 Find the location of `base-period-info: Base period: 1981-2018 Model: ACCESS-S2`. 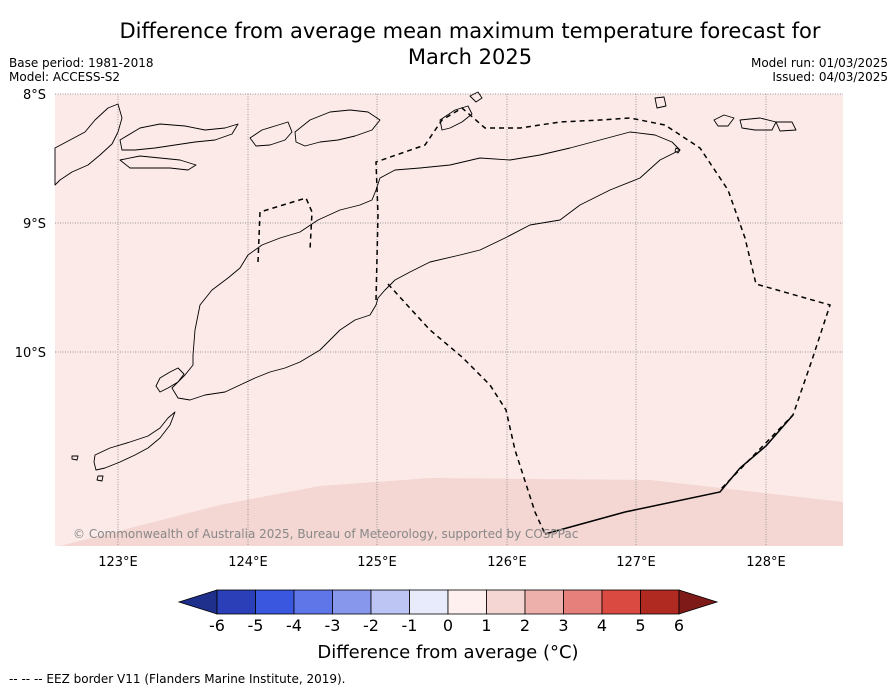

base-period-info: Base period: 1981-2018 Model: ACCESS-S2 is located at coordinates (81, 70).